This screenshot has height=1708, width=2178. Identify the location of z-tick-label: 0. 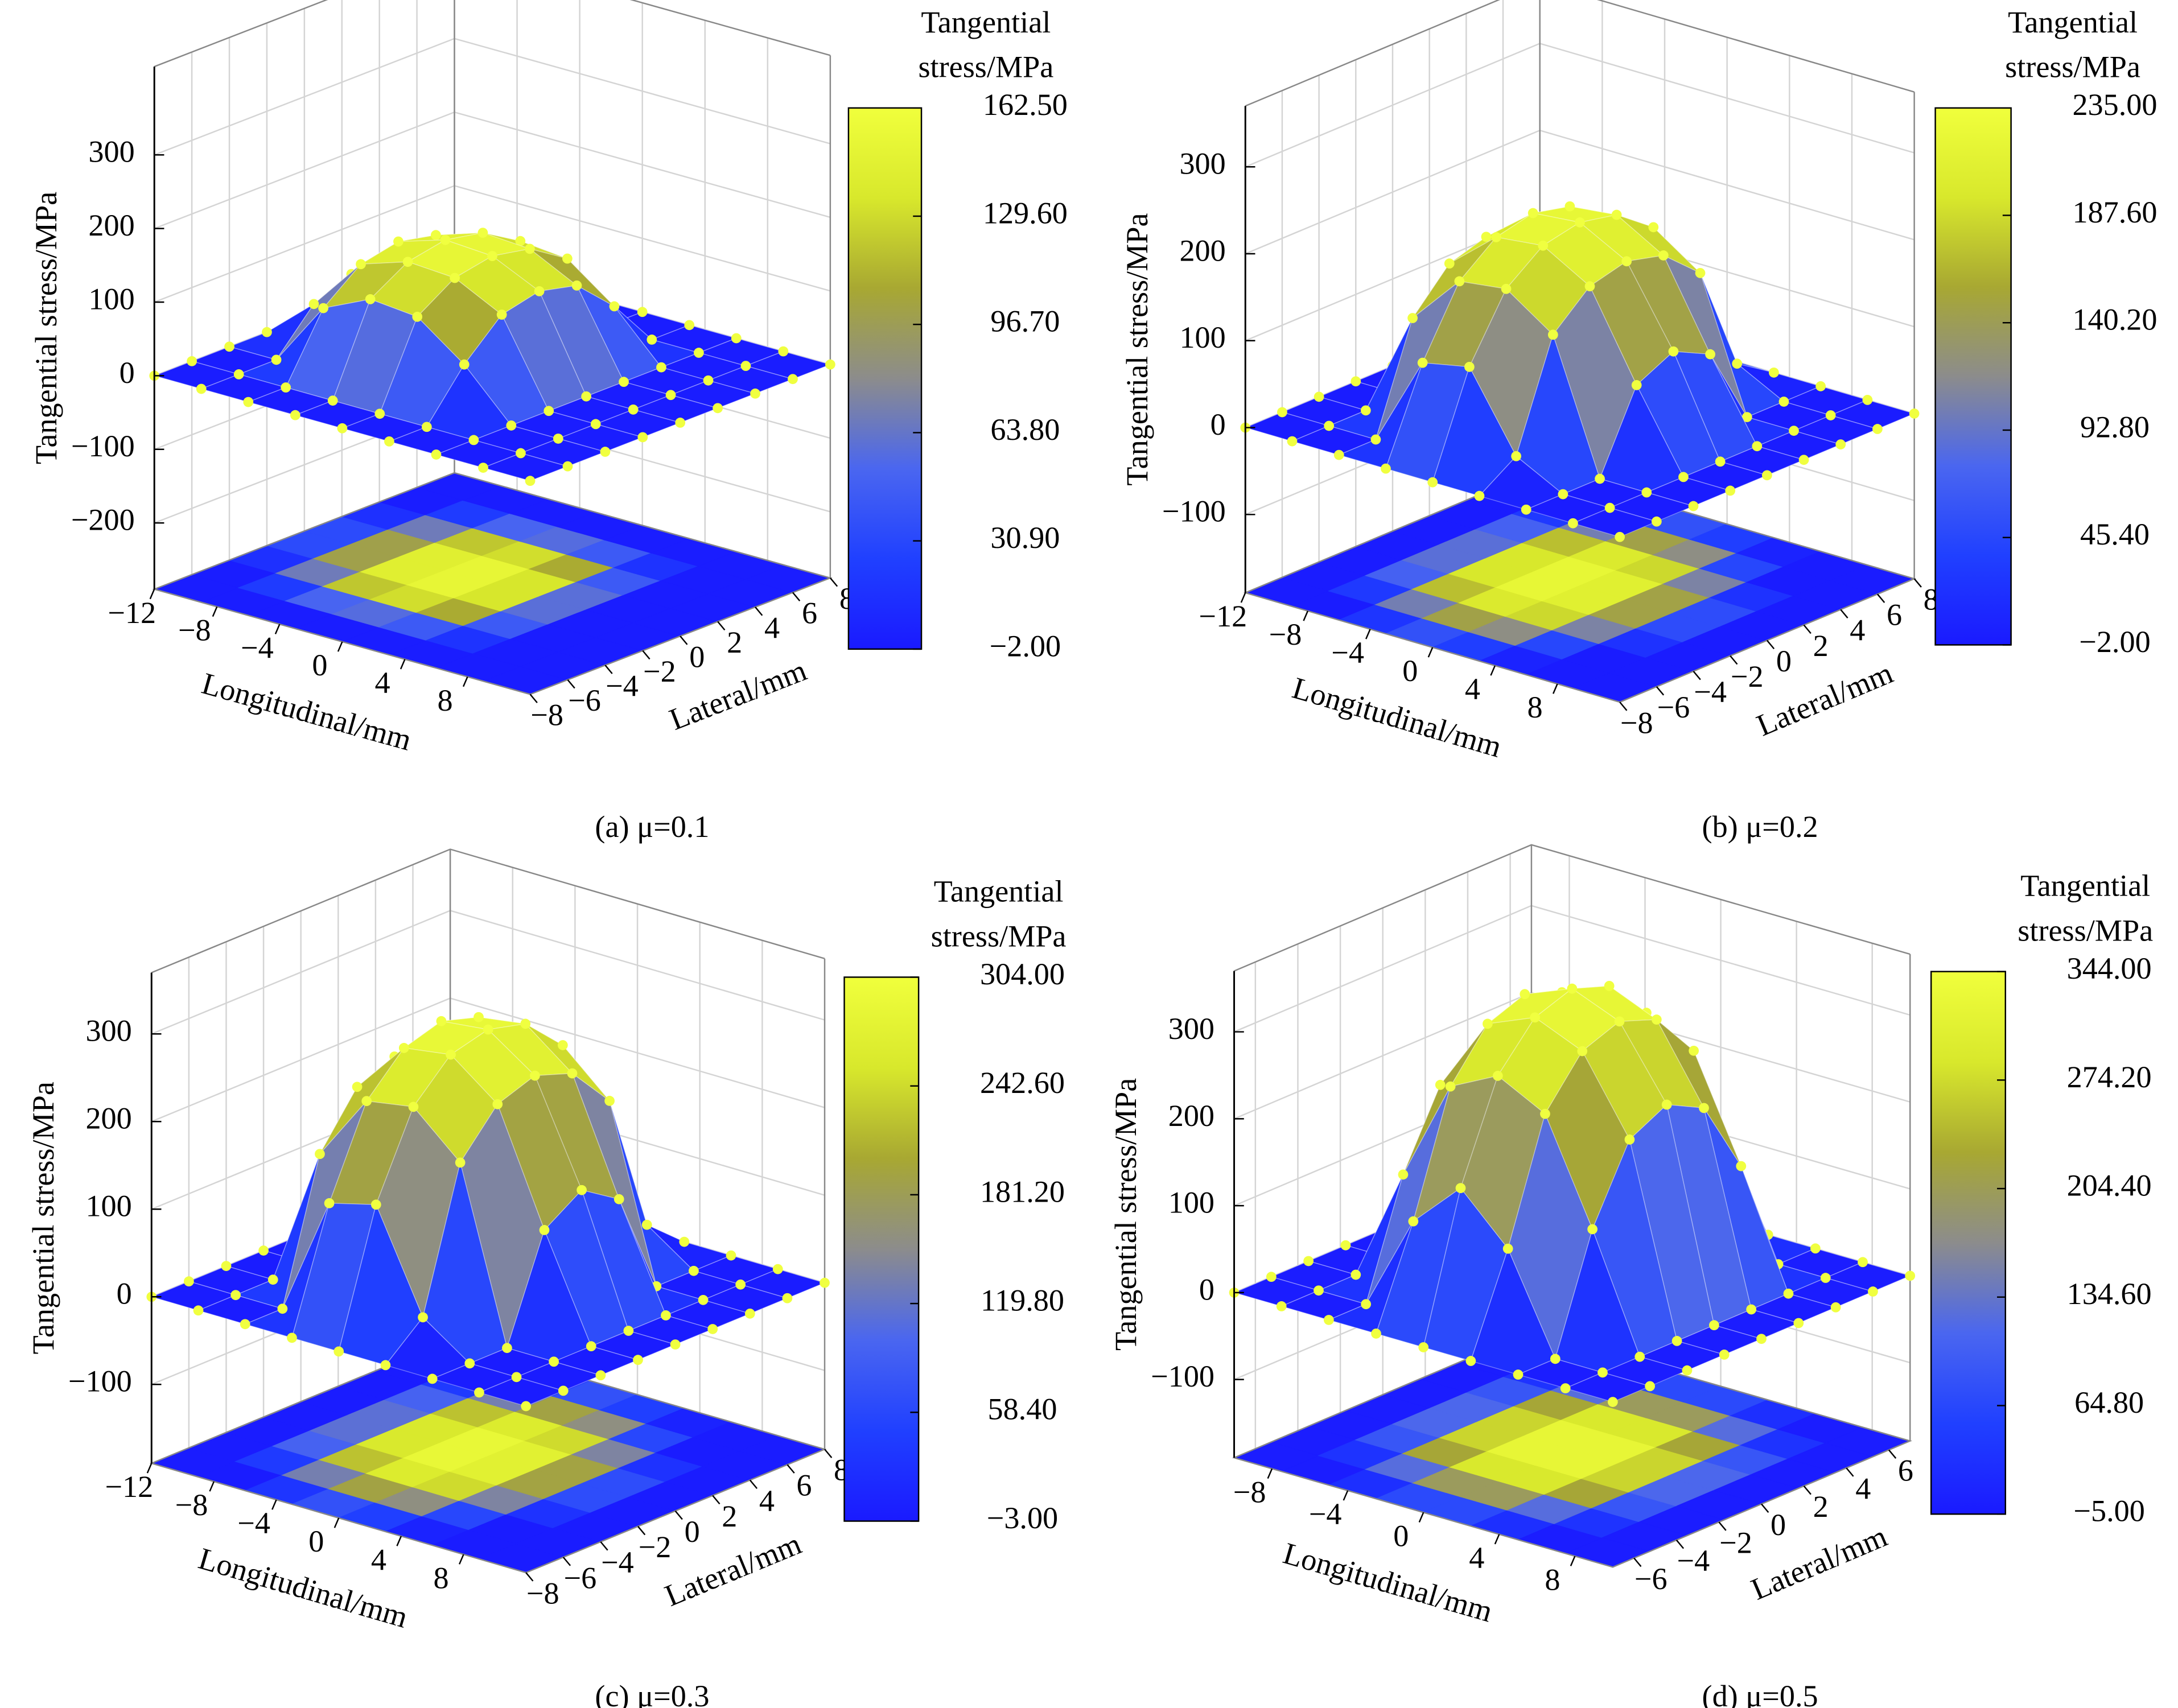
(1218, 425).